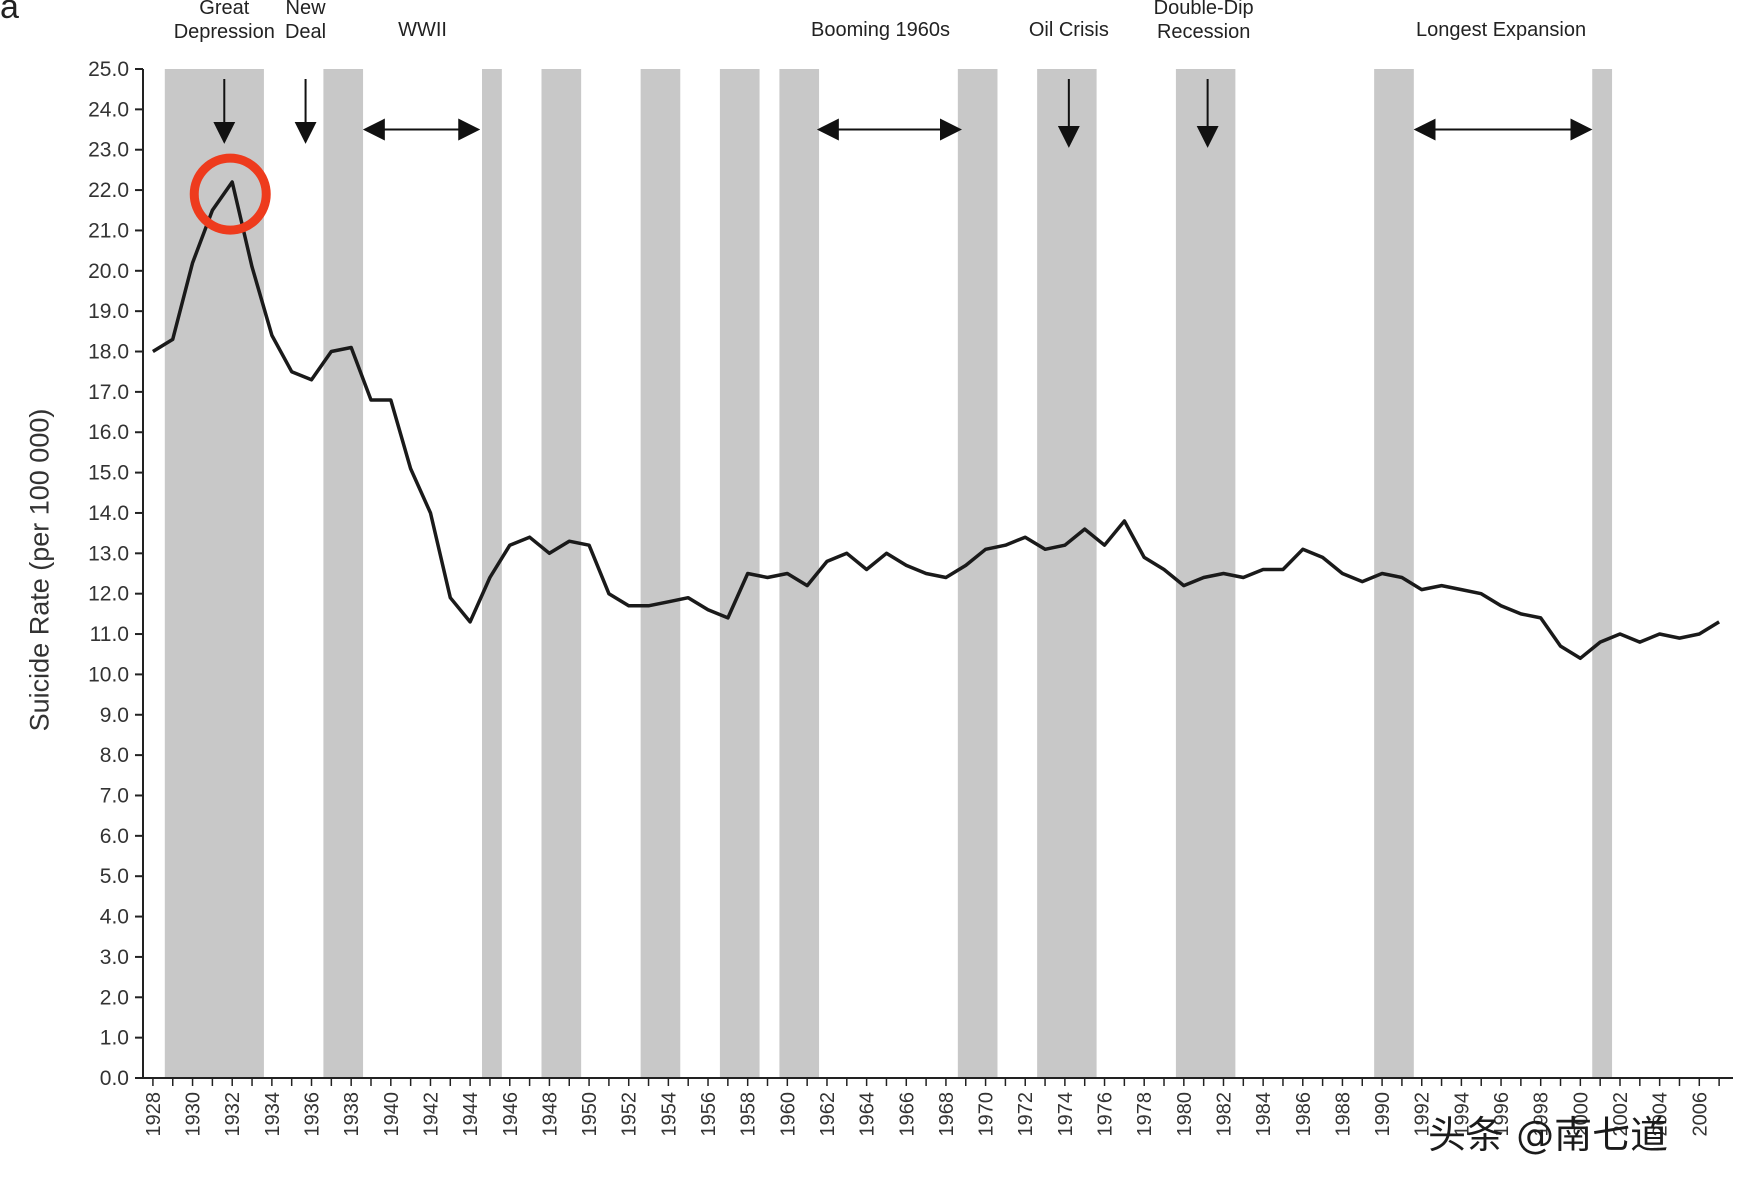 This screenshot has height=1184, width=1740. I want to click on x-tick-label: 1970, so click(987, 1114).